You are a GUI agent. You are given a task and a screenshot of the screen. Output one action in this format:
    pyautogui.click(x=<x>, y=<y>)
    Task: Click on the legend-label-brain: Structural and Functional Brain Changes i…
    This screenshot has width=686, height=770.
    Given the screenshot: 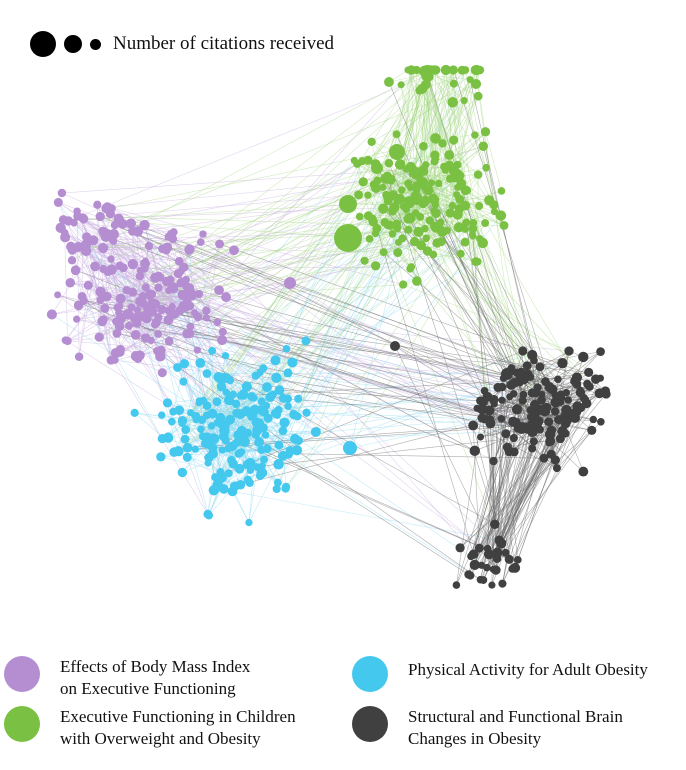 What is the action you would take?
    pyautogui.click(x=515, y=727)
    